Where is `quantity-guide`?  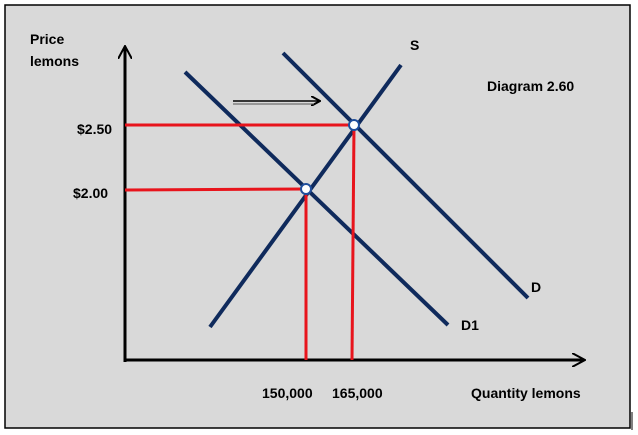 quantity-guide is located at coordinates (353, 242).